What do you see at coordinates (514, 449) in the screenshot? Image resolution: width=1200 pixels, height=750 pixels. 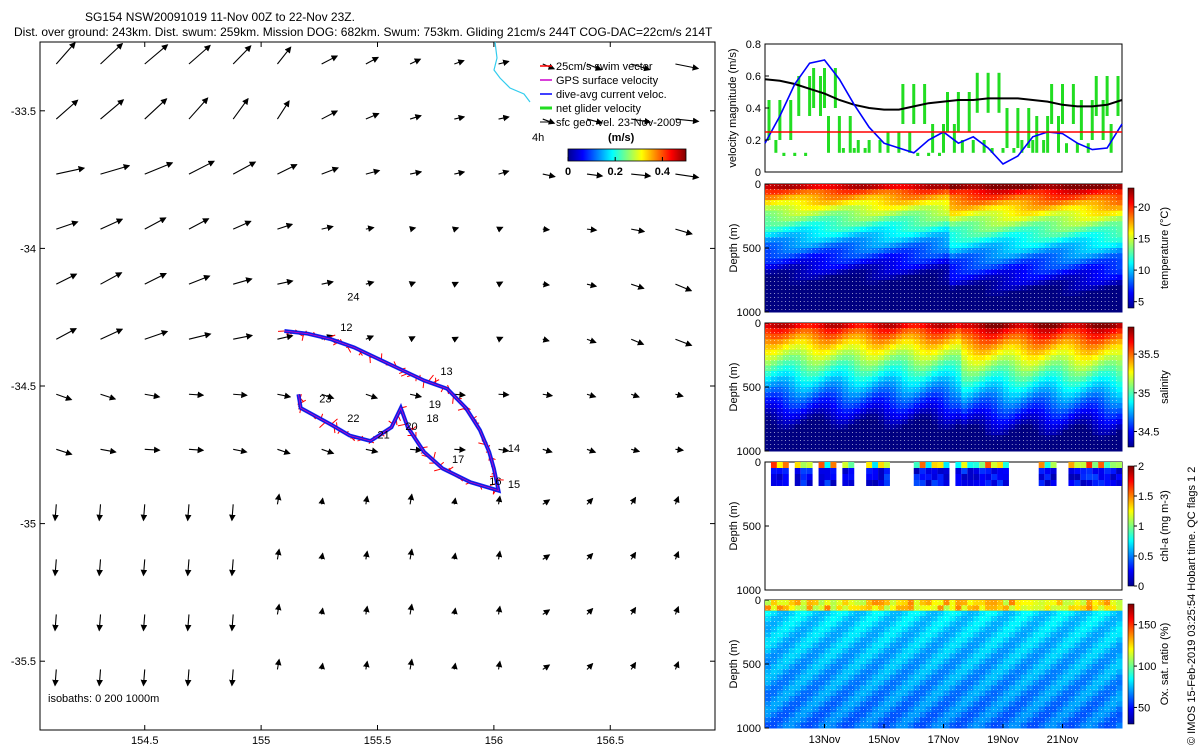 I see `day-label: 14` at bounding box center [514, 449].